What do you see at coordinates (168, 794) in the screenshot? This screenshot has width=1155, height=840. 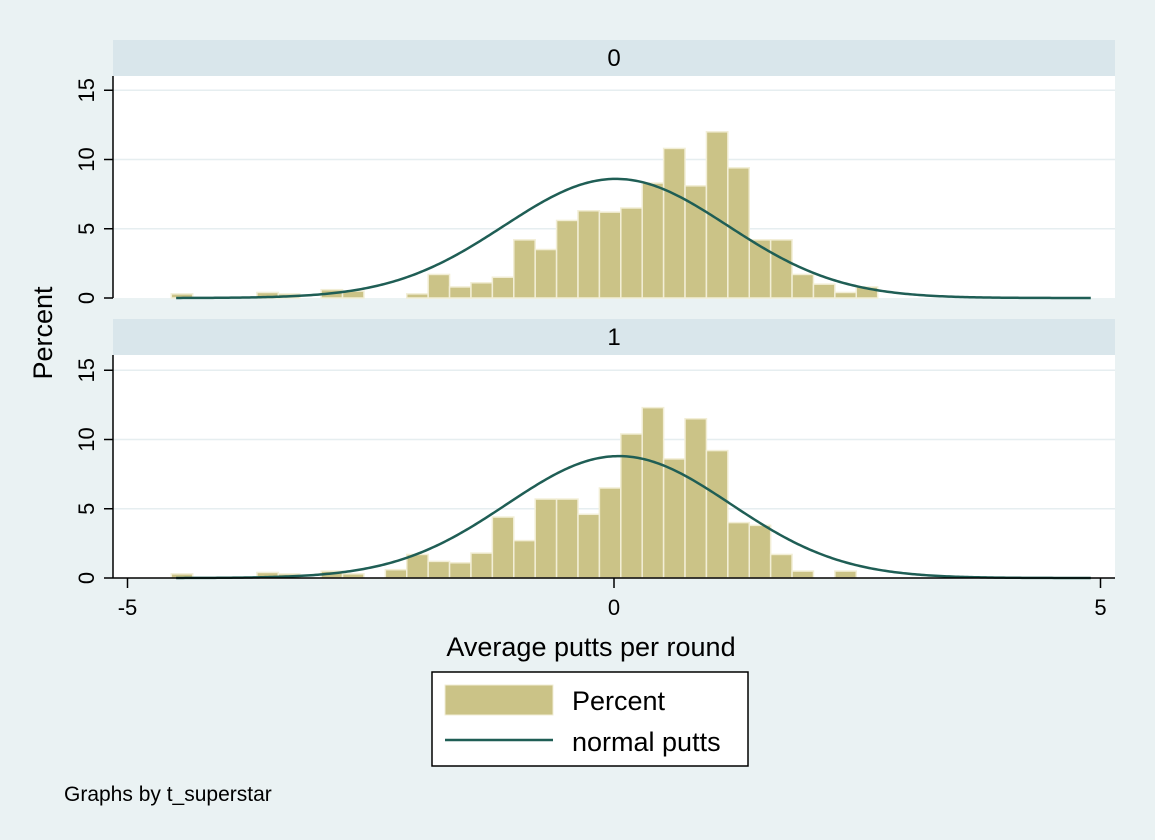 I see `graphs-by-note: Graphs by t_superstar` at bounding box center [168, 794].